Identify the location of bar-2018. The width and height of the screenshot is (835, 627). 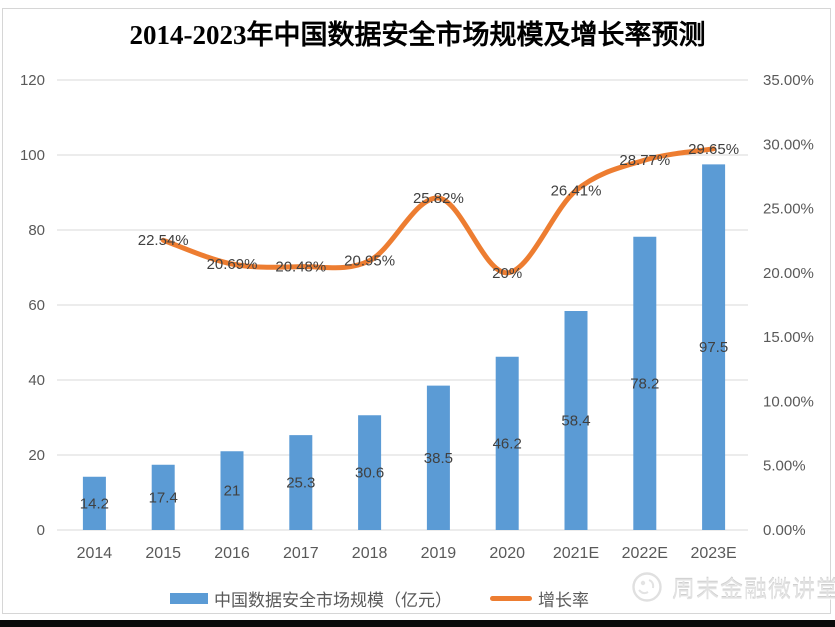
(370, 472).